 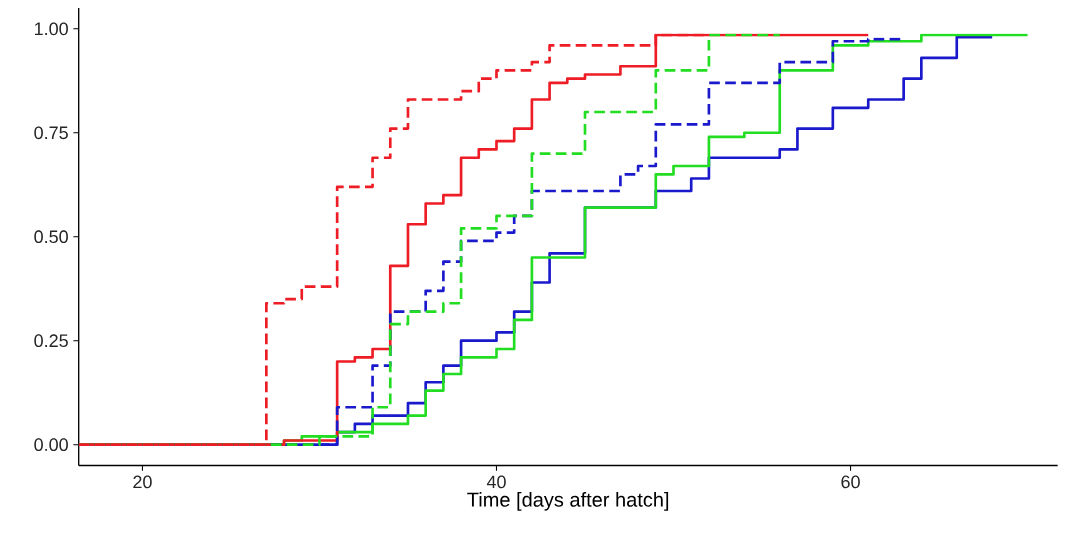 I want to click on y-tick-label: 1.00, so click(x=51, y=29).